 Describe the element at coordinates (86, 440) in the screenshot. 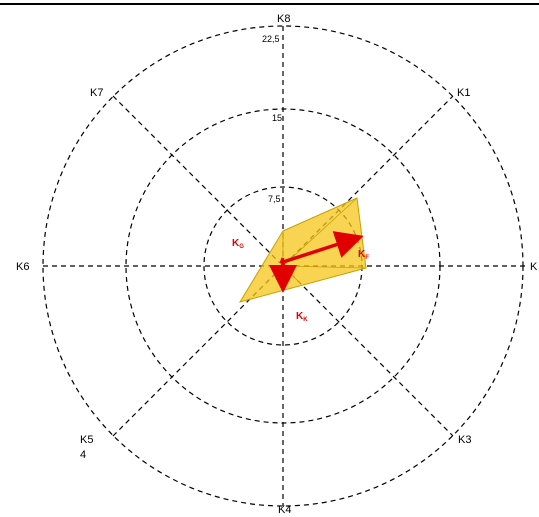

I see `axis-label-k5: K5` at that location.